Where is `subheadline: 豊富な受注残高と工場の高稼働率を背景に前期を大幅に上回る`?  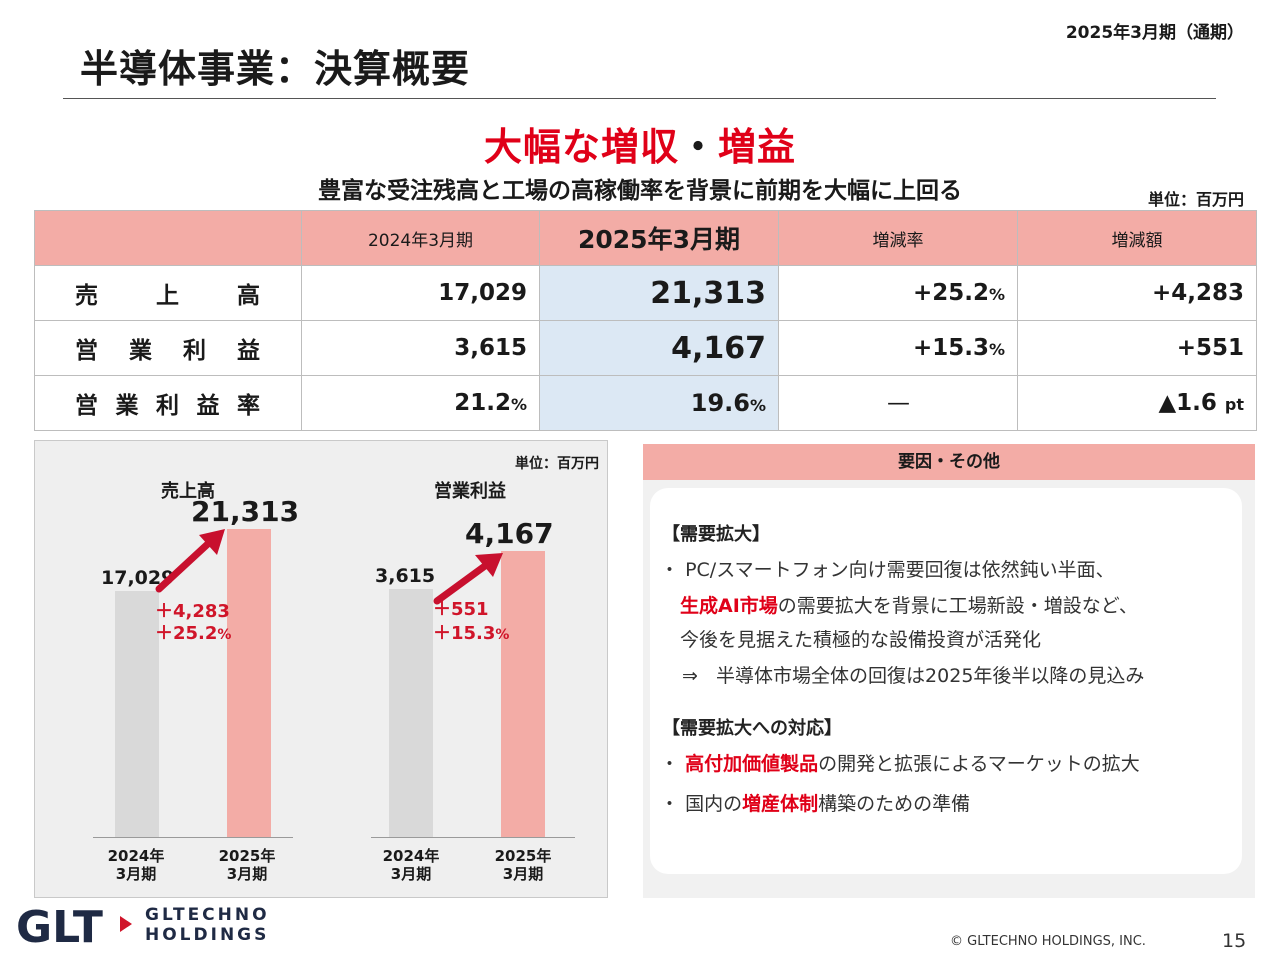 subheadline: 豊富な受注残高と工場の高稼働率を背景に前期を大幅に上回る is located at coordinates (640, 191).